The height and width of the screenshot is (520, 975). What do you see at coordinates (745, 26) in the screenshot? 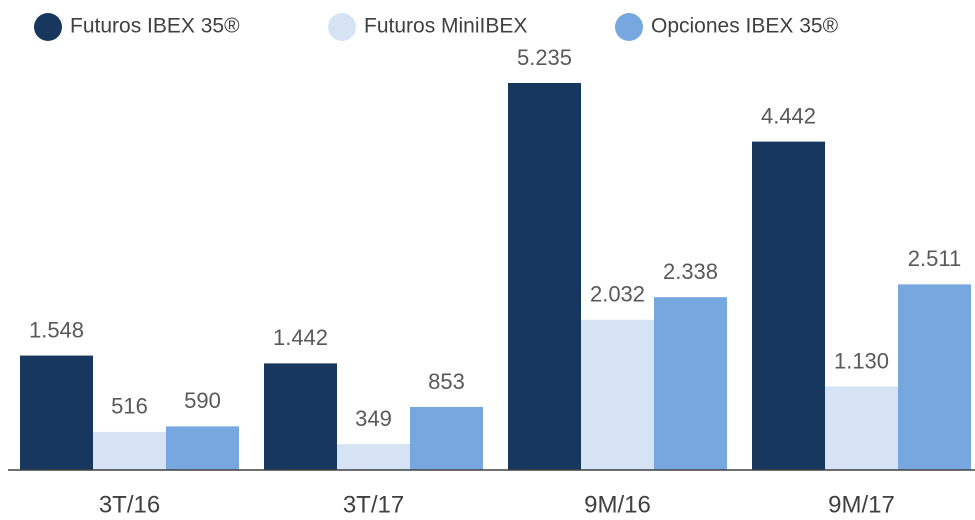
I see `legend-label: Opciones IBEX 35®` at bounding box center [745, 26].